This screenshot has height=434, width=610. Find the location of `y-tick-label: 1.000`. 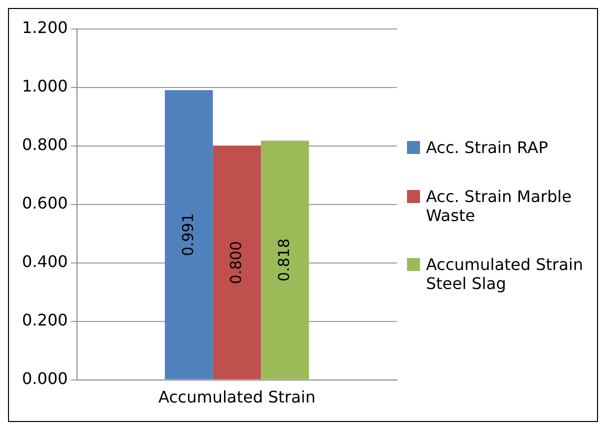

y-tick-label: 1.000 is located at coordinates (45, 86).